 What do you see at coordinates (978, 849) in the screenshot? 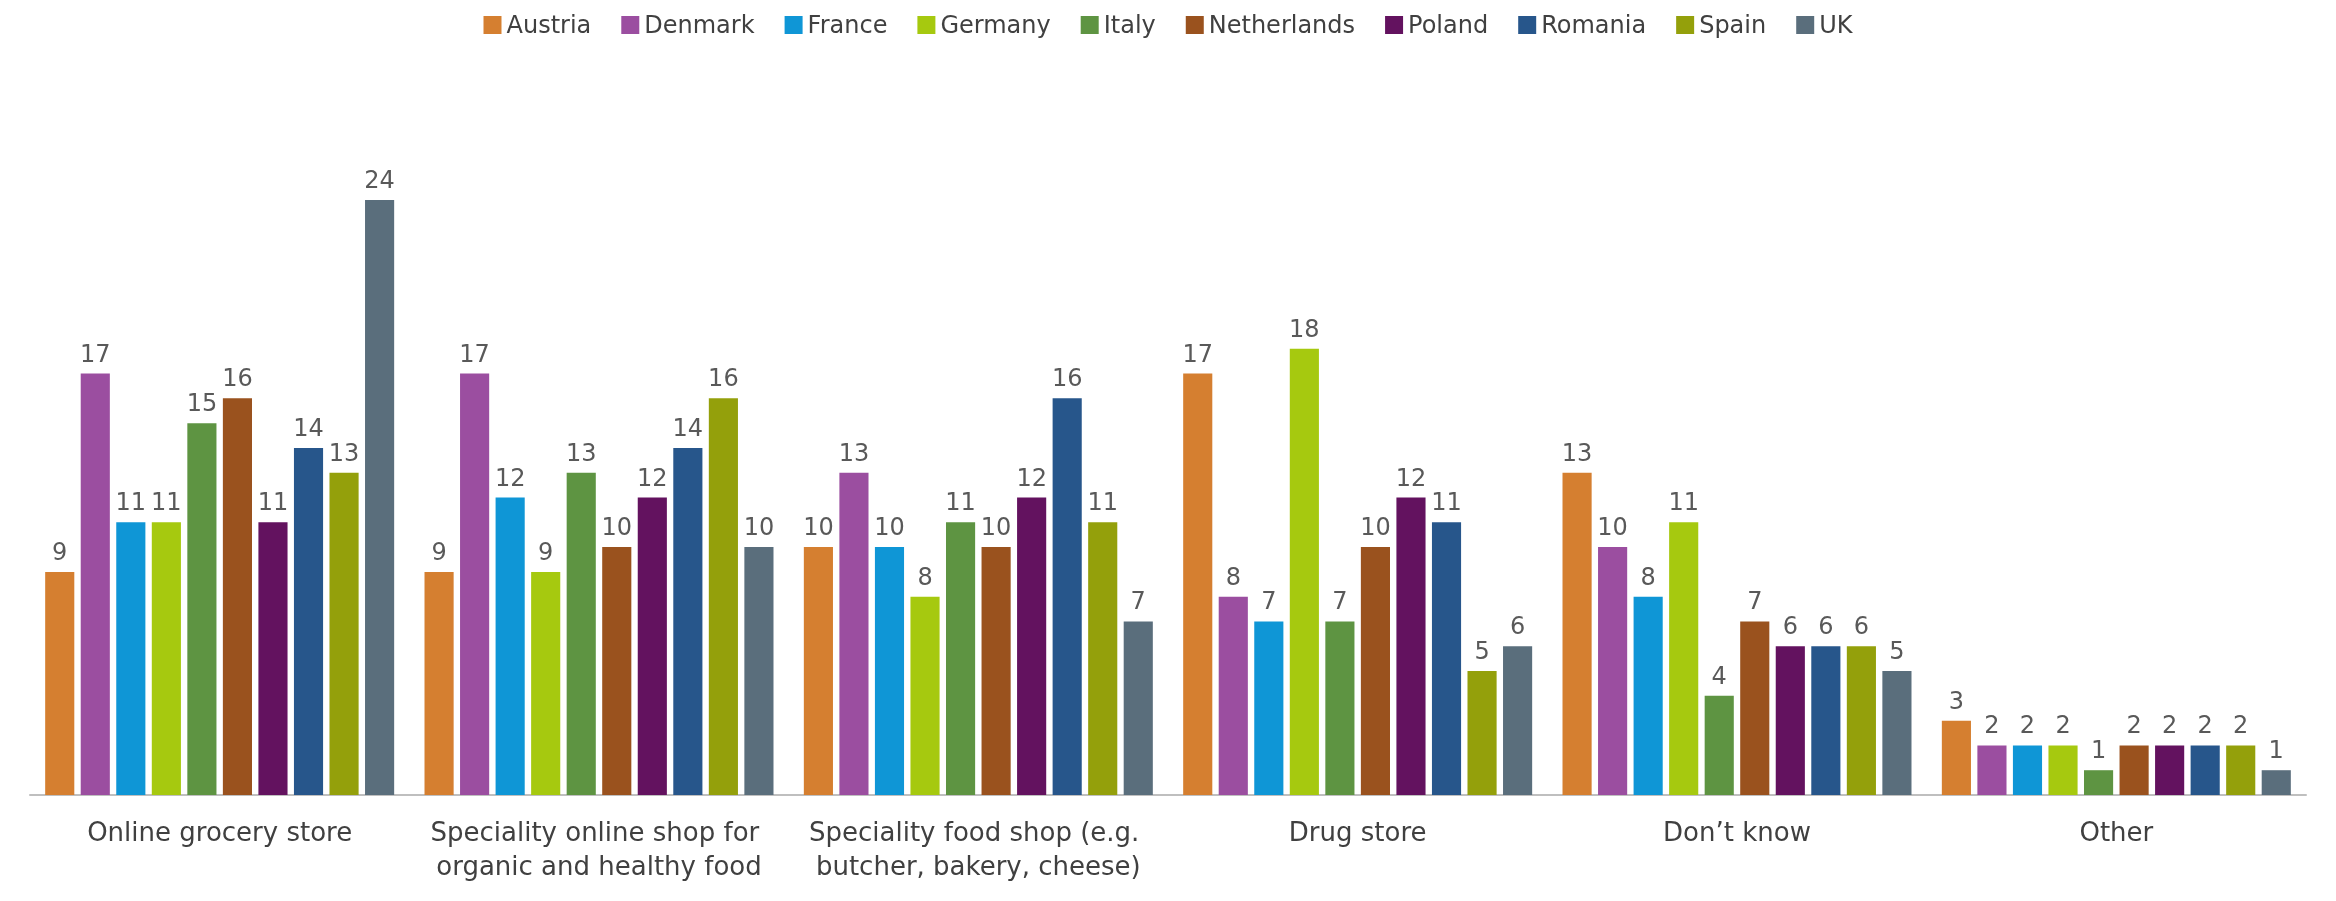
I see `x-tick-label: Speciality food shop (e.g. butcher, bakery, cheese)` at bounding box center [978, 849].